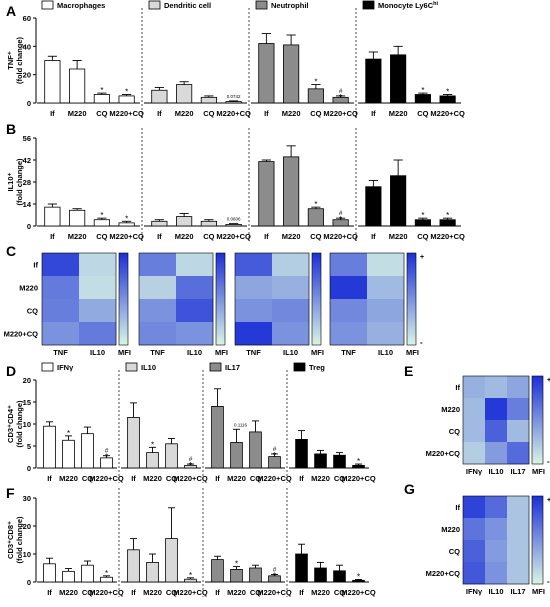  What do you see at coordinates (317, 367) in the screenshot?
I see `legend-text: Treg` at bounding box center [317, 367].